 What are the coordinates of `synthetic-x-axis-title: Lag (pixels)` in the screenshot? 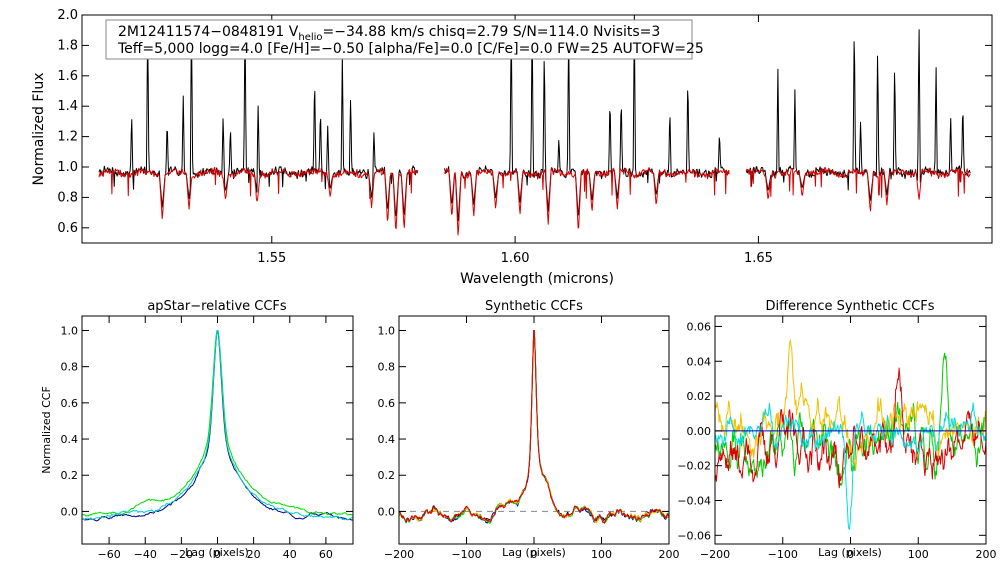 It's located at (534, 552).